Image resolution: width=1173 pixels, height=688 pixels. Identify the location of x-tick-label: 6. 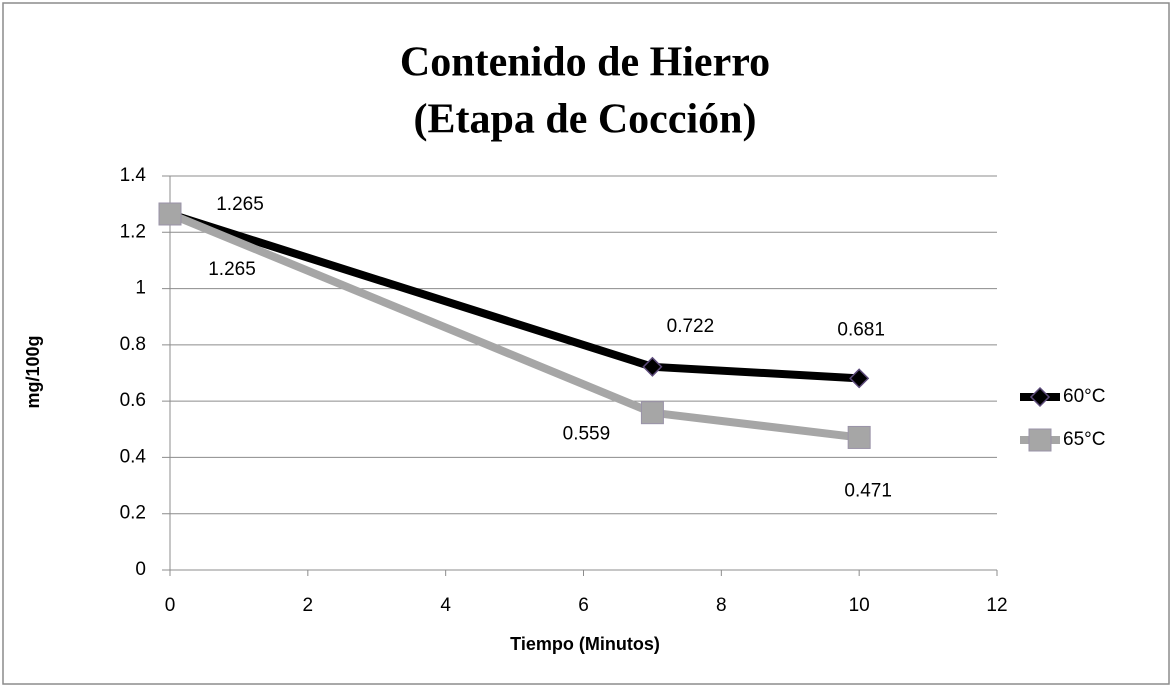
(583, 605).